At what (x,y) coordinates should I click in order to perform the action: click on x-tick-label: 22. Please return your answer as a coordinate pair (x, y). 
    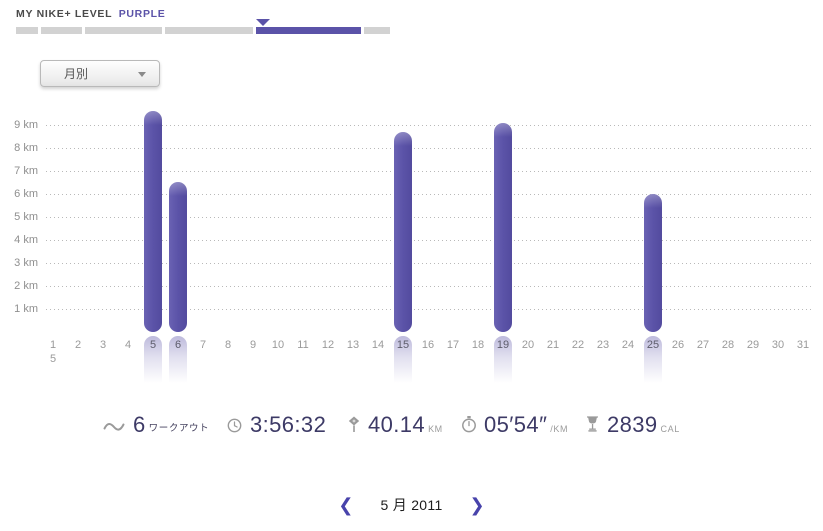
    Looking at the image, I should click on (578, 345).